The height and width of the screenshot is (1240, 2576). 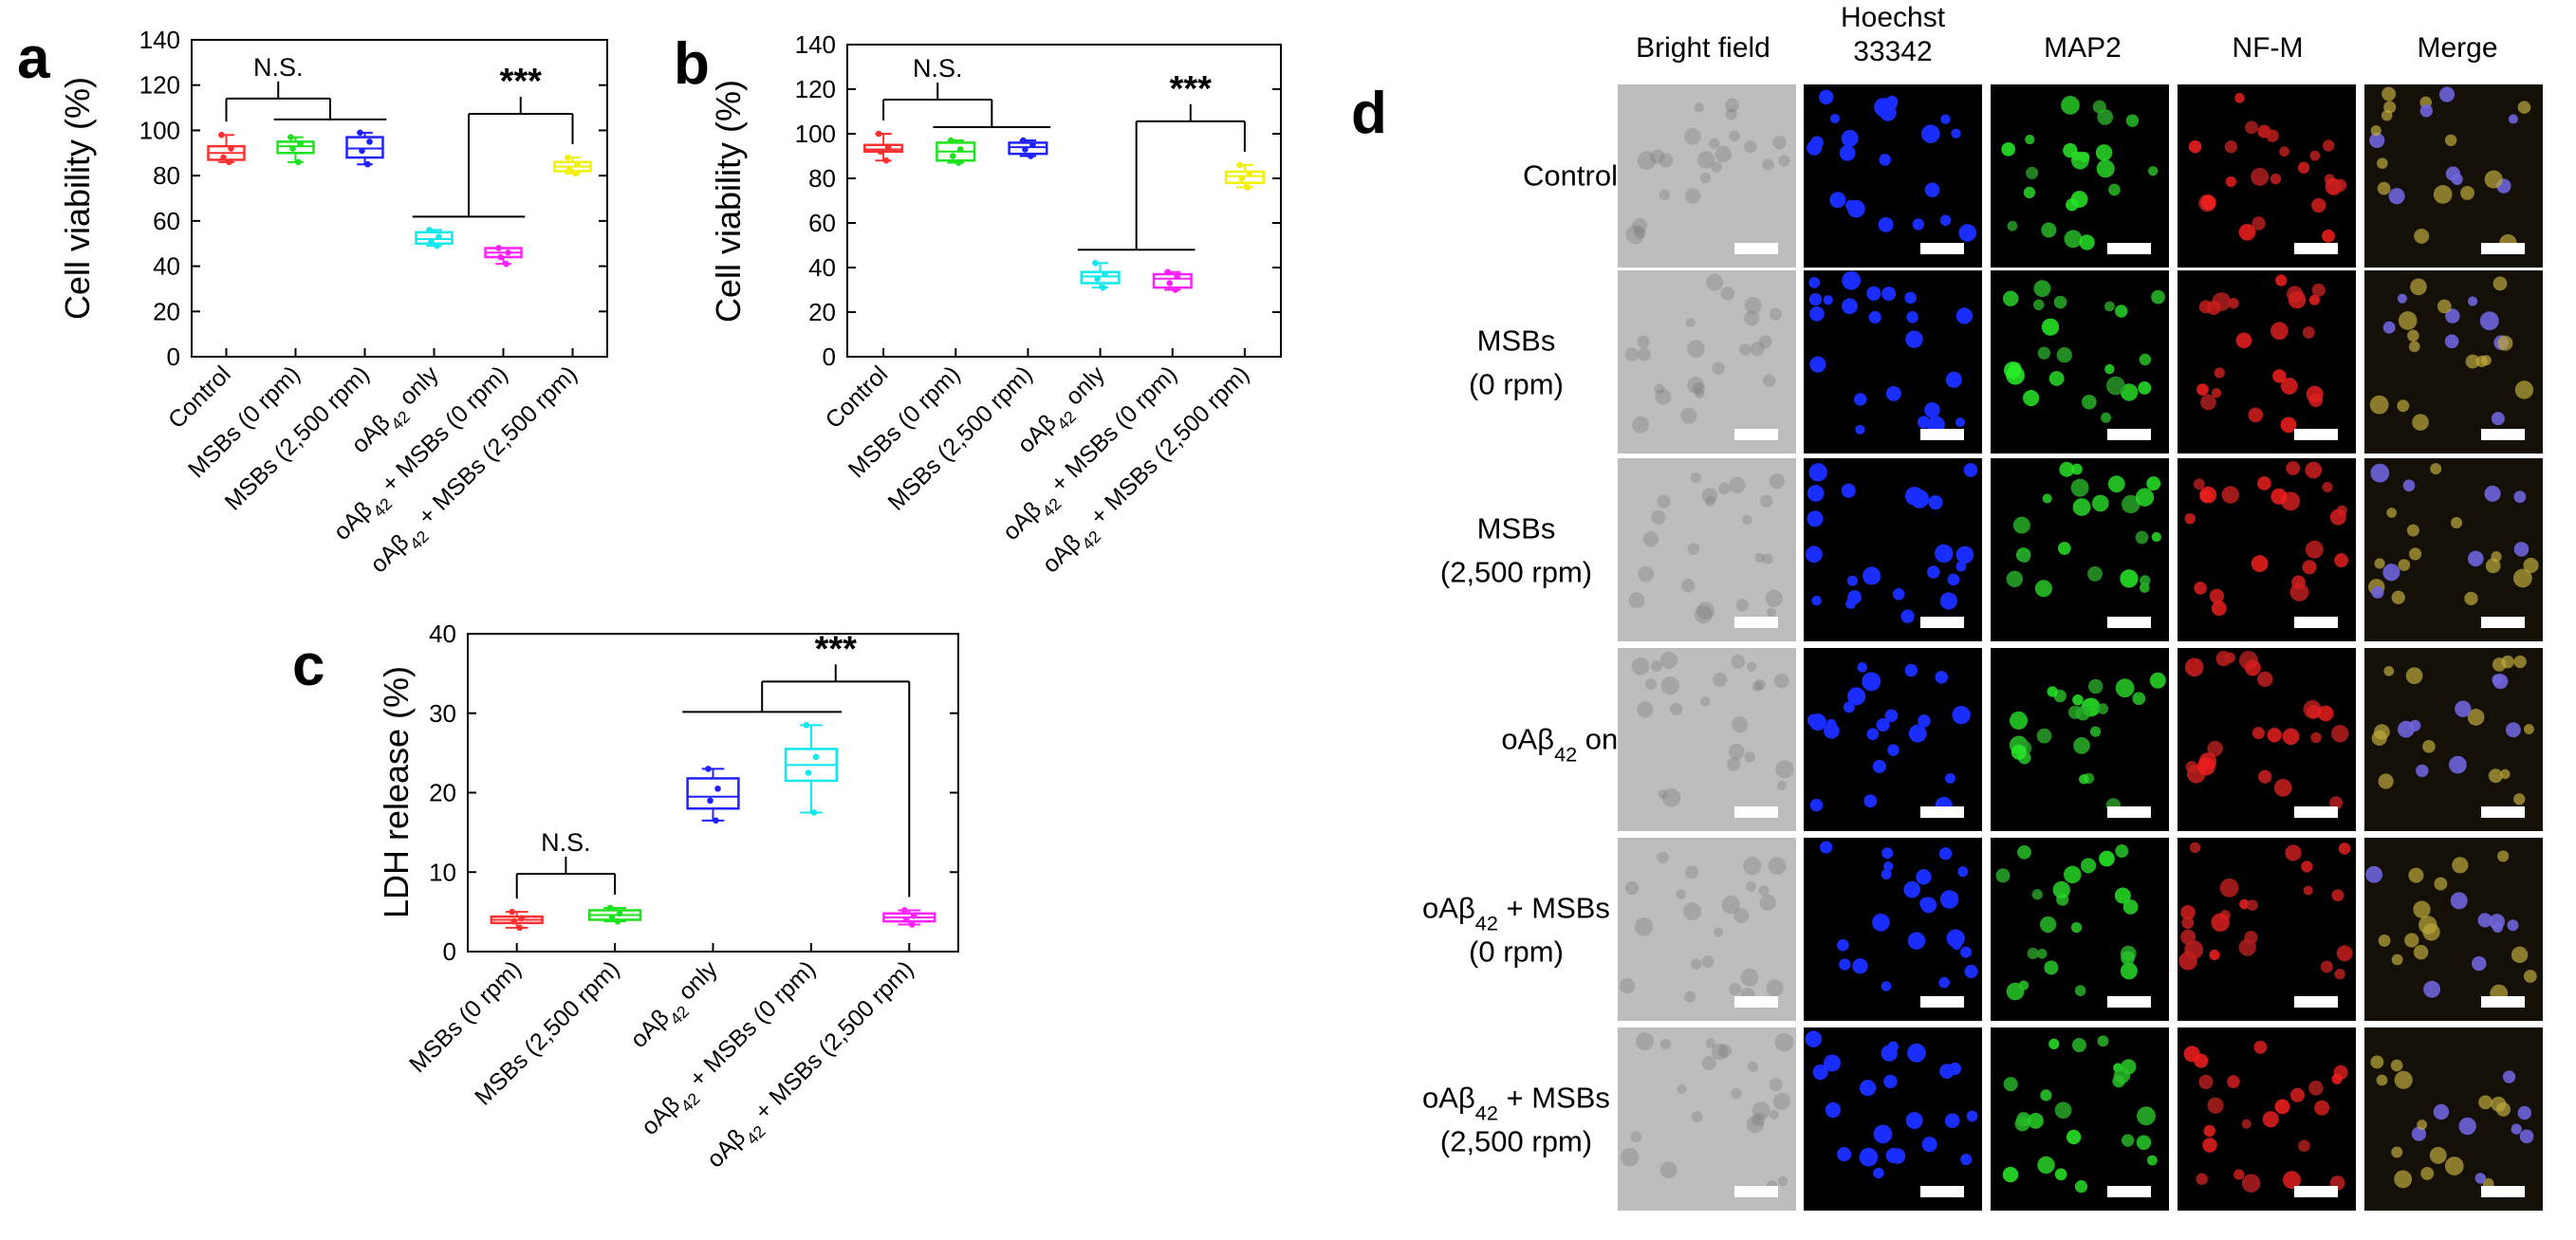 What do you see at coordinates (1516, 1103) in the screenshot?
I see `row-label: oAβ42 + MSBs` at bounding box center [1516, 1103].